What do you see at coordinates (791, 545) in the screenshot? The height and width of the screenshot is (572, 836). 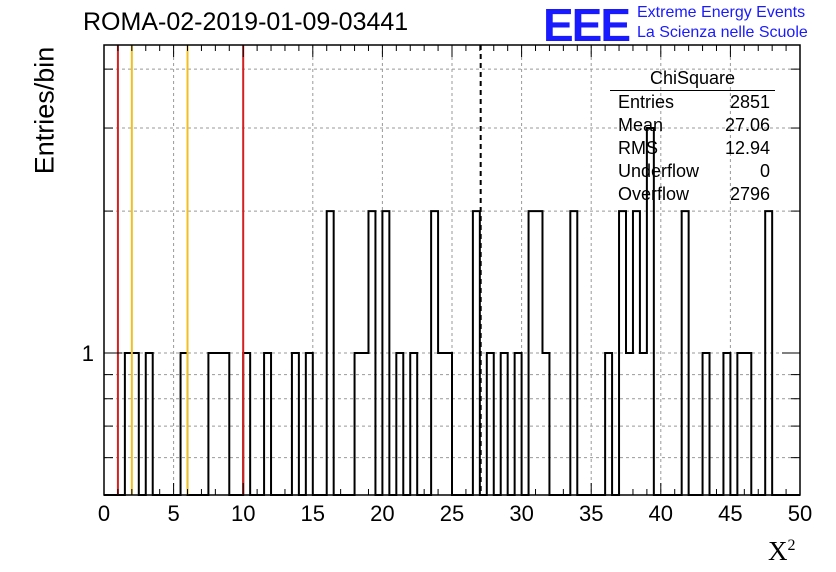 I see `x-axis-superscript: 2` at bounding box center [791, 545].